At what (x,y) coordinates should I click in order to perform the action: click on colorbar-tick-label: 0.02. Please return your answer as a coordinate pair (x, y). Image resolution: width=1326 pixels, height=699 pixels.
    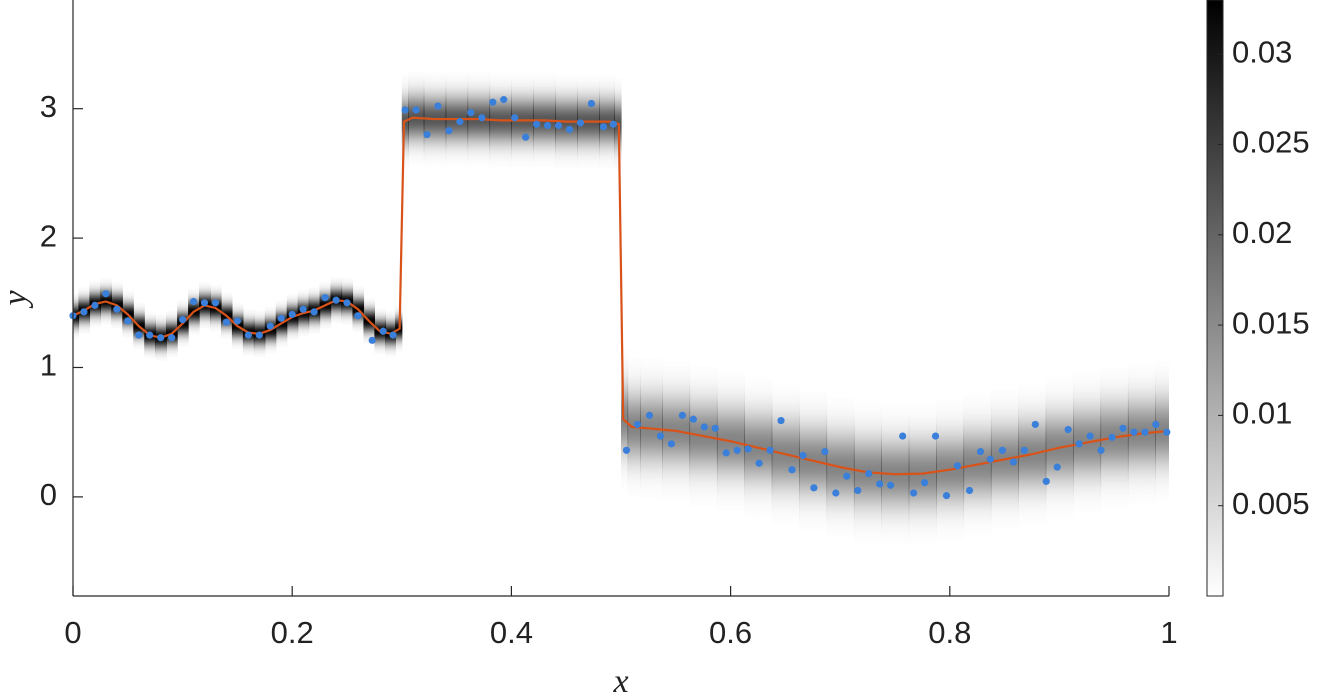
    Looking at the image, I should click on (1262, 232).